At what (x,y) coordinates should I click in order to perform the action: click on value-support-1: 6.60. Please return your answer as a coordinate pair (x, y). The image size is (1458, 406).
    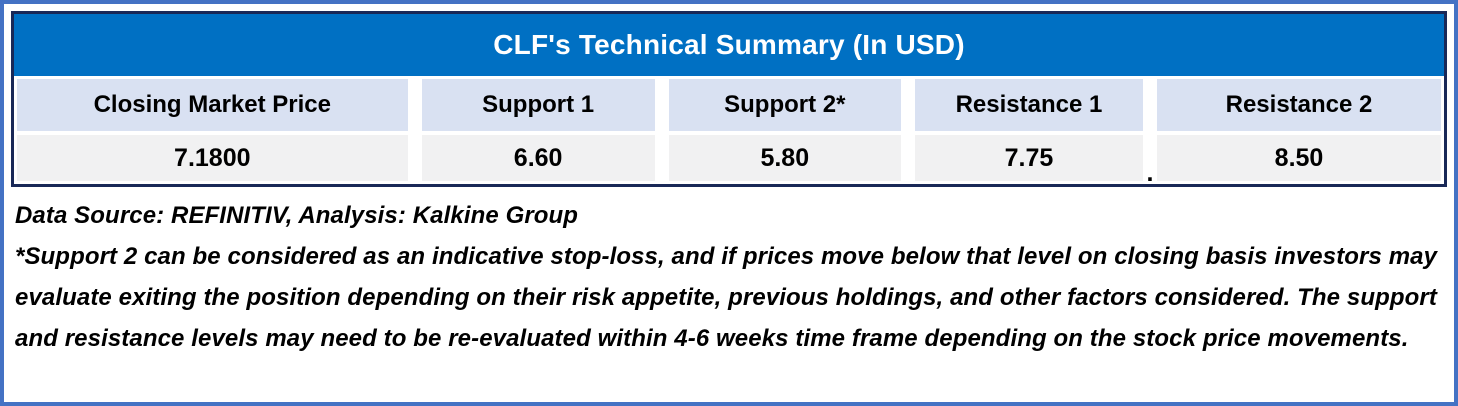
    Looking at the image, I should click on (538, 158).